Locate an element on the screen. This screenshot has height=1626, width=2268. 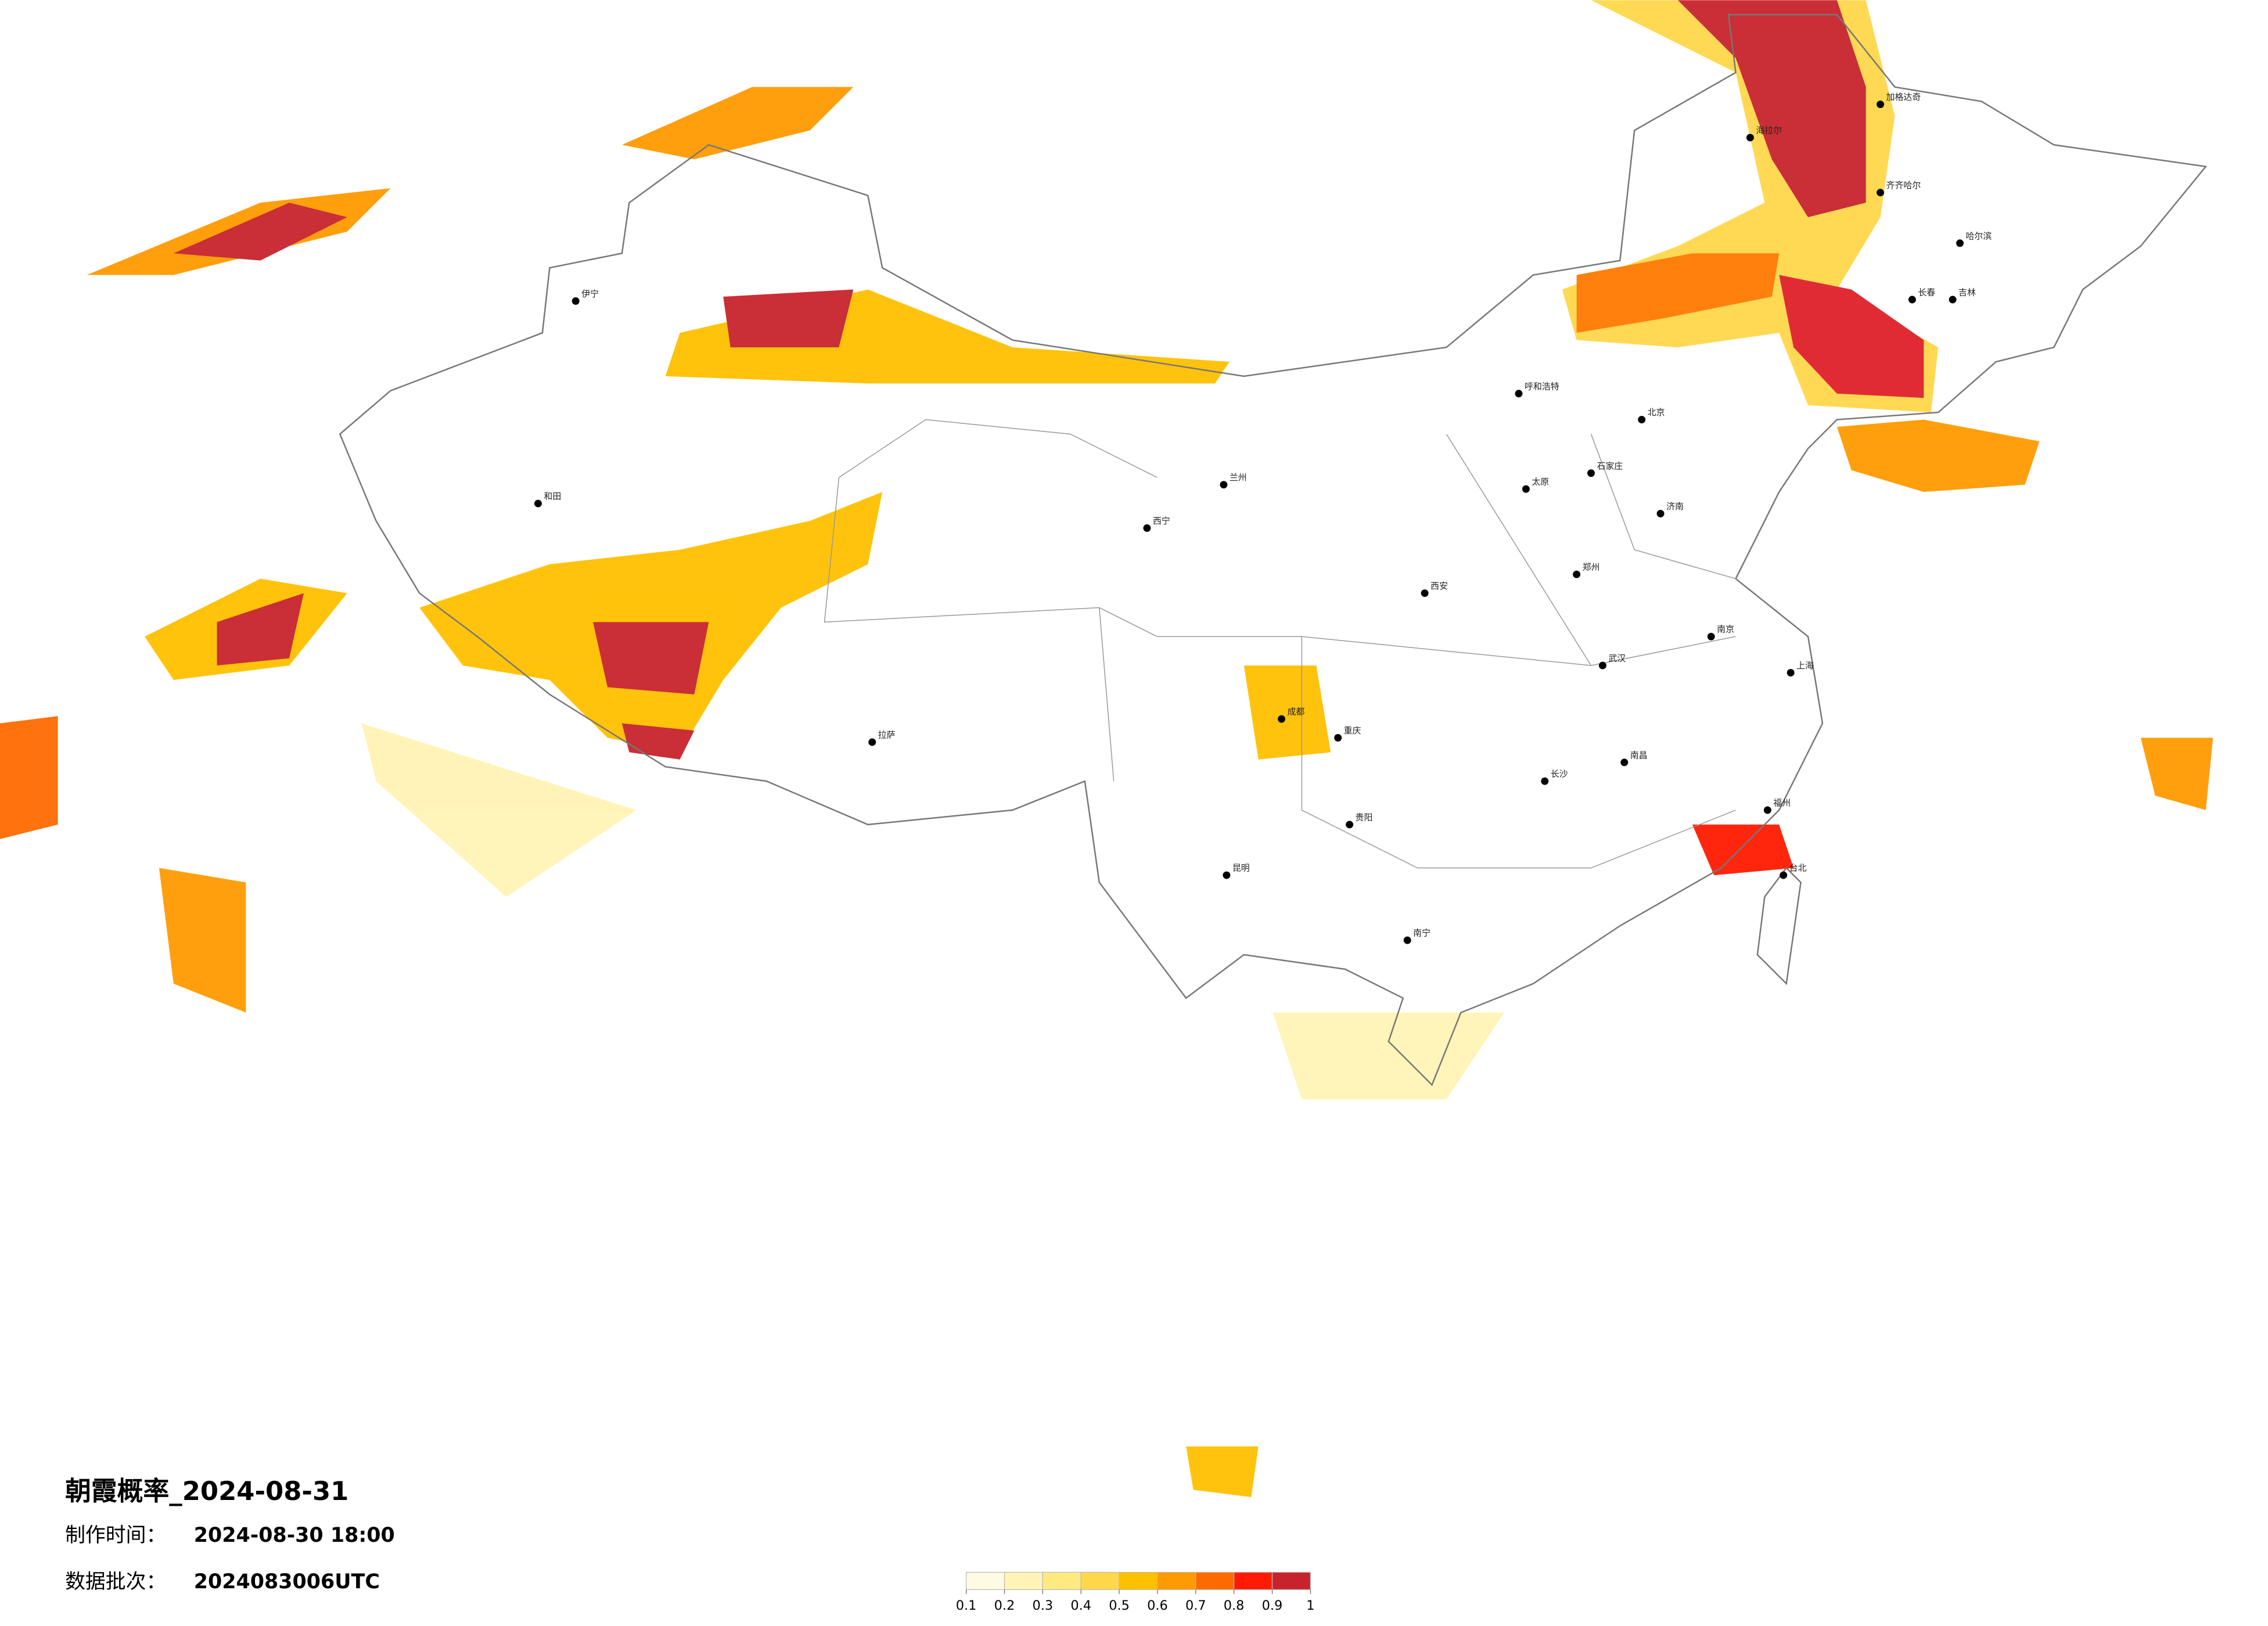
city-label: 海拉尔 is located at coordinates (1769, 130).